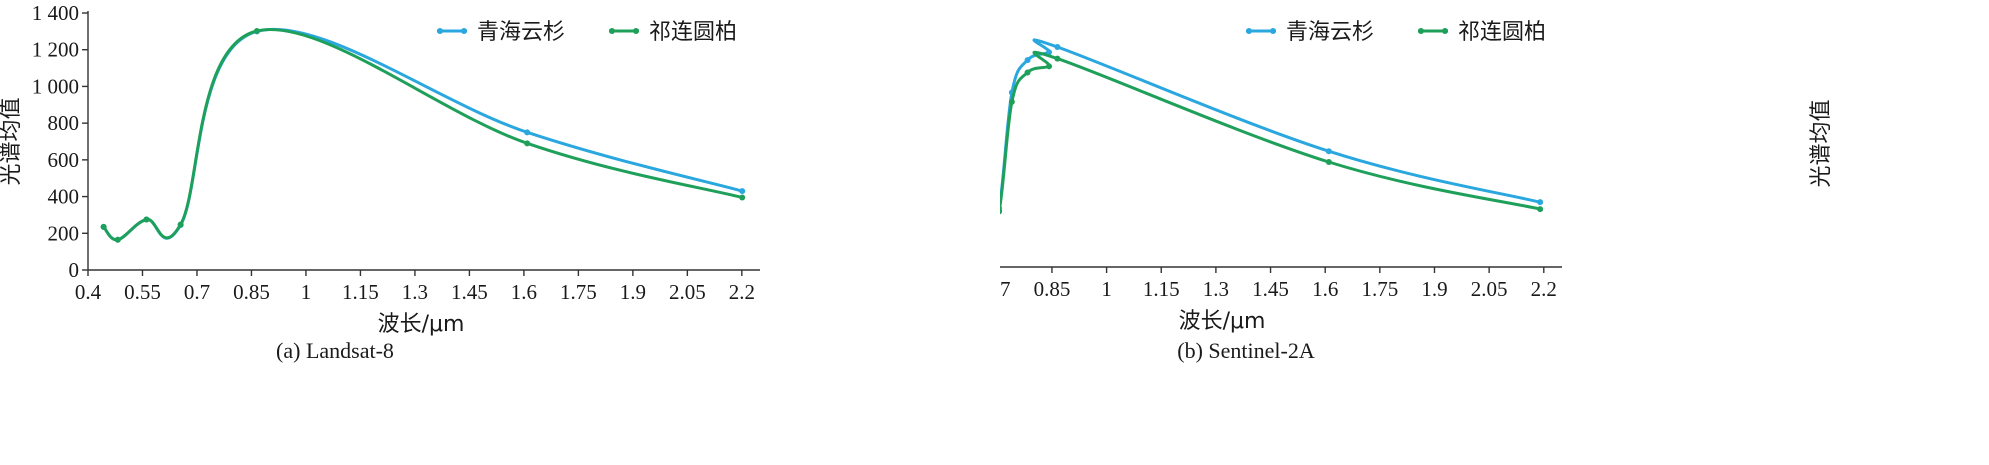 The width and height of the screenshot is (1989, 465). I want to click on y-tick-label: 0, so click(74, 270).